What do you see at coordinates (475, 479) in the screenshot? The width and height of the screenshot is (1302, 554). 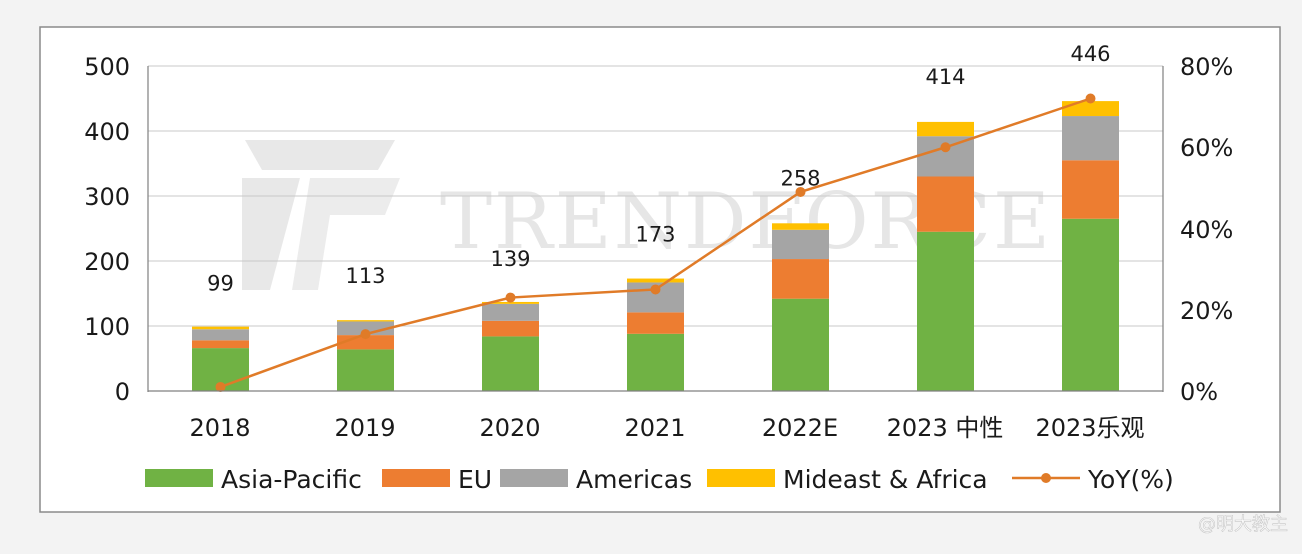 I see `legend-label-eu: EU` at bounding box center [475, 479].